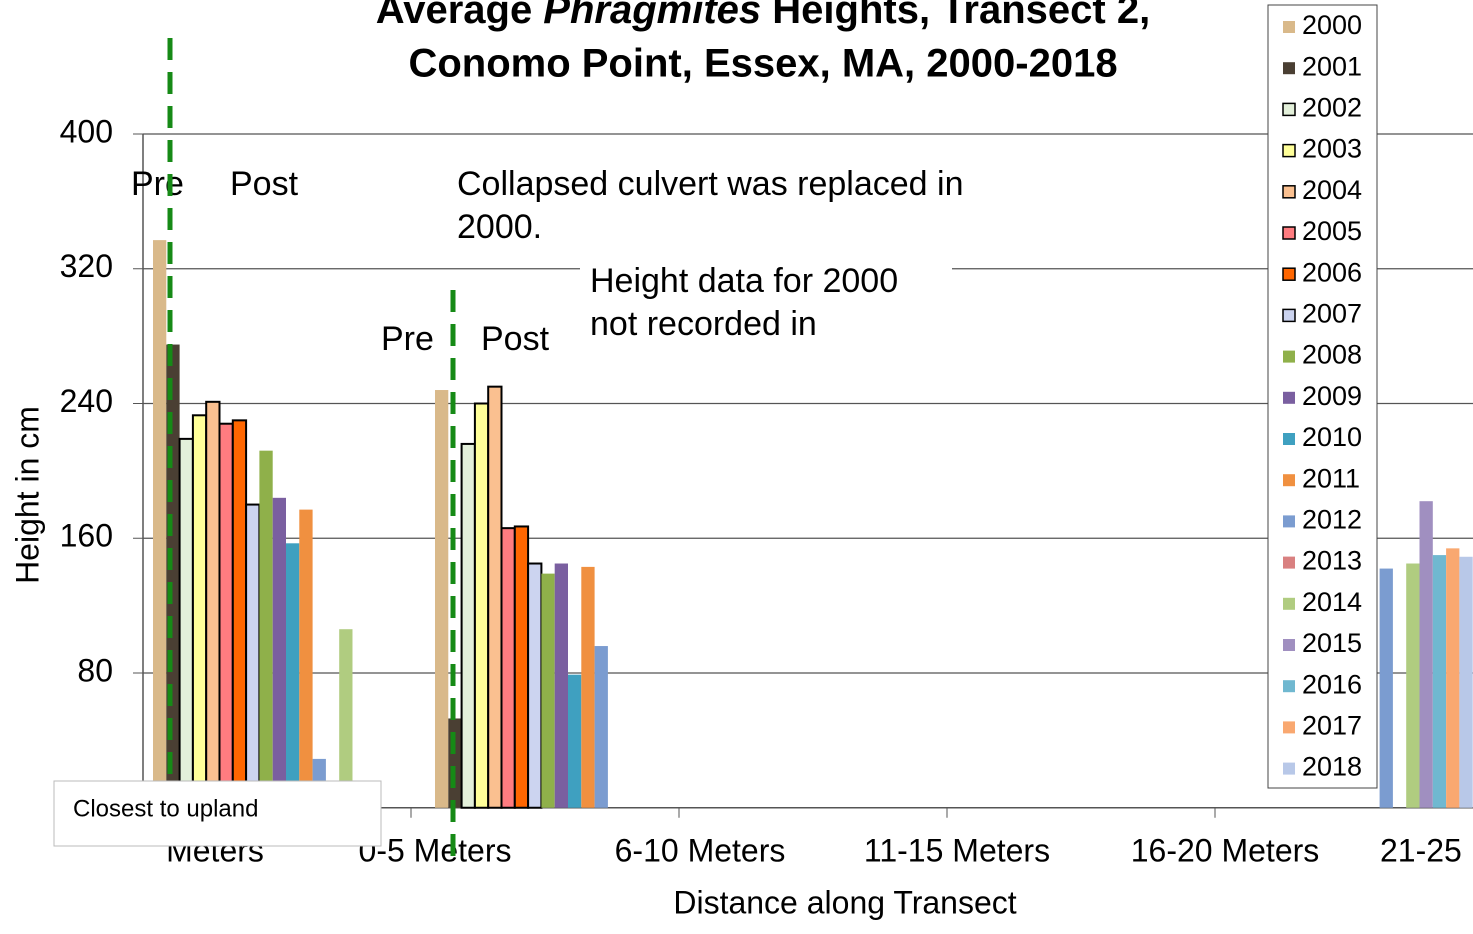 This screenshot has height=934, width=1473. I want to click on legend-label: 2006, so click(1332, 272).